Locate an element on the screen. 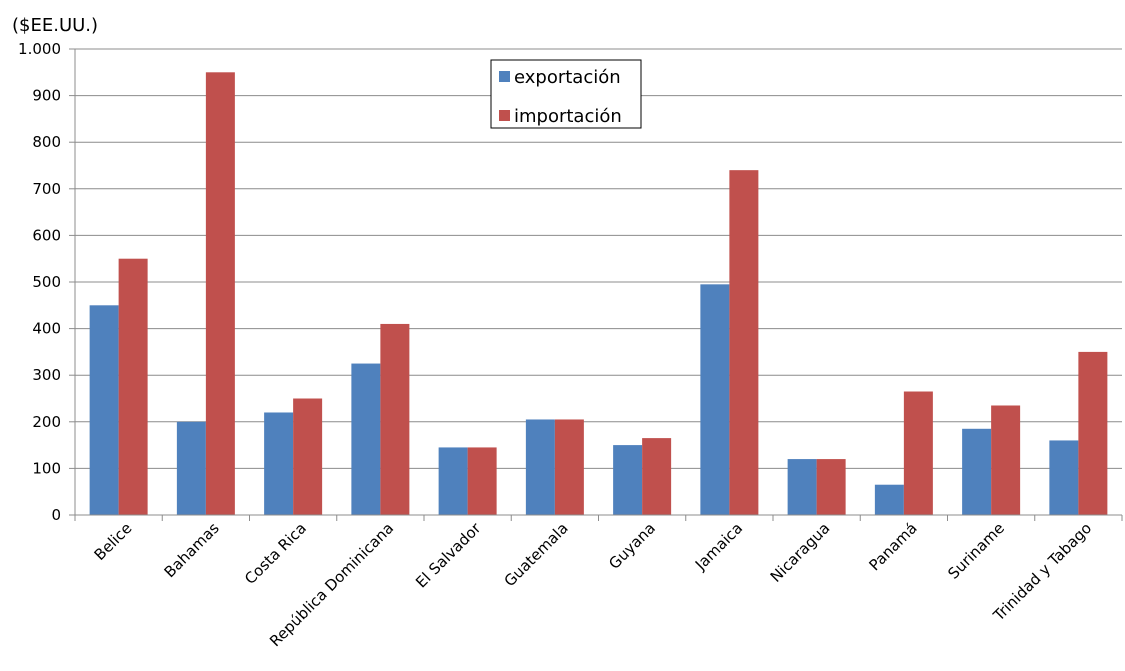 The height and width of the screenshot is (671, 1125). x-tick-label: Bahamas is located at coordinates (192, 550).